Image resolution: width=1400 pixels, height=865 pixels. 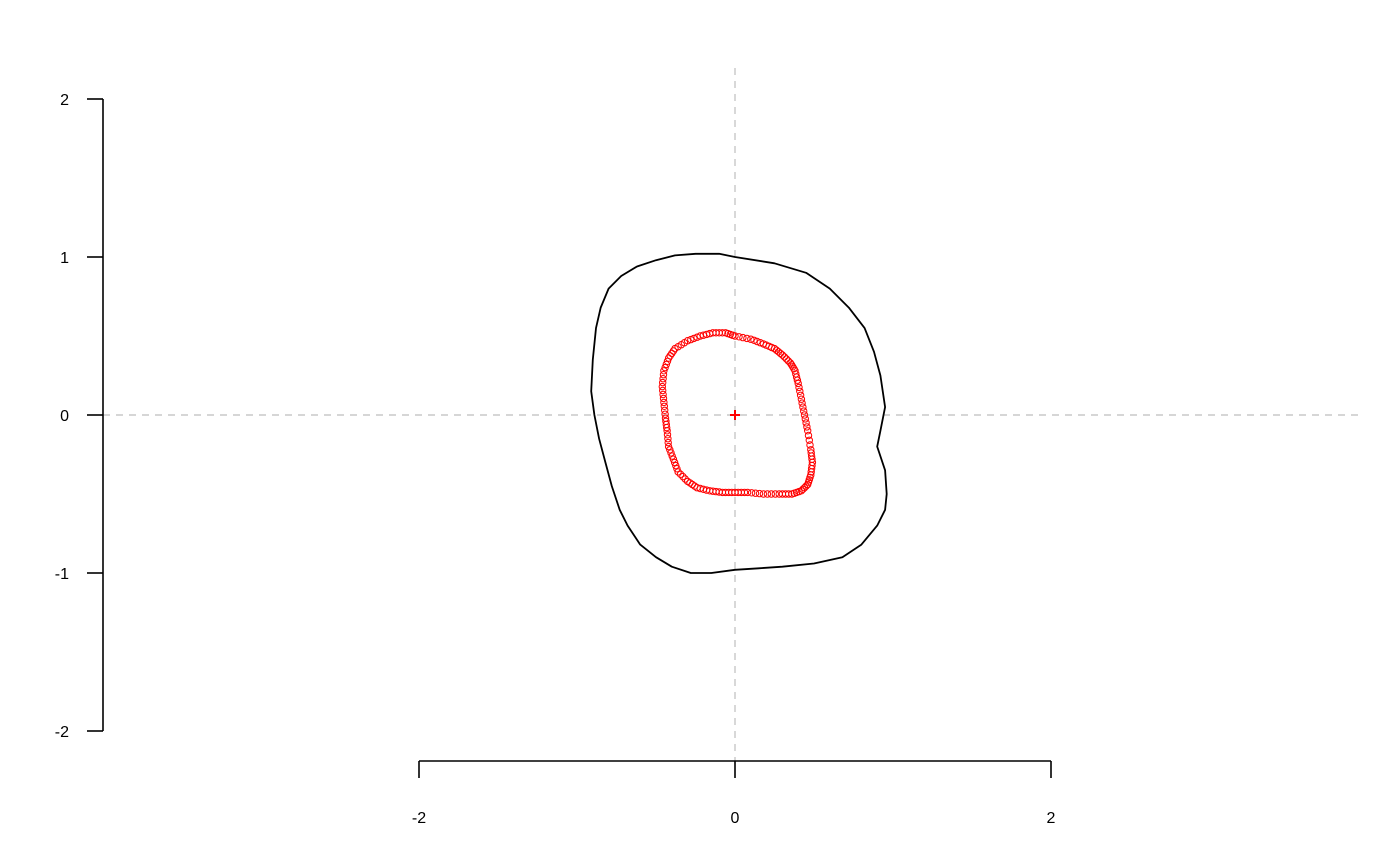 What do you see at coordinates (735, 415) in the screenshot?
I see `center-marker` at bounding box center [735, 415].